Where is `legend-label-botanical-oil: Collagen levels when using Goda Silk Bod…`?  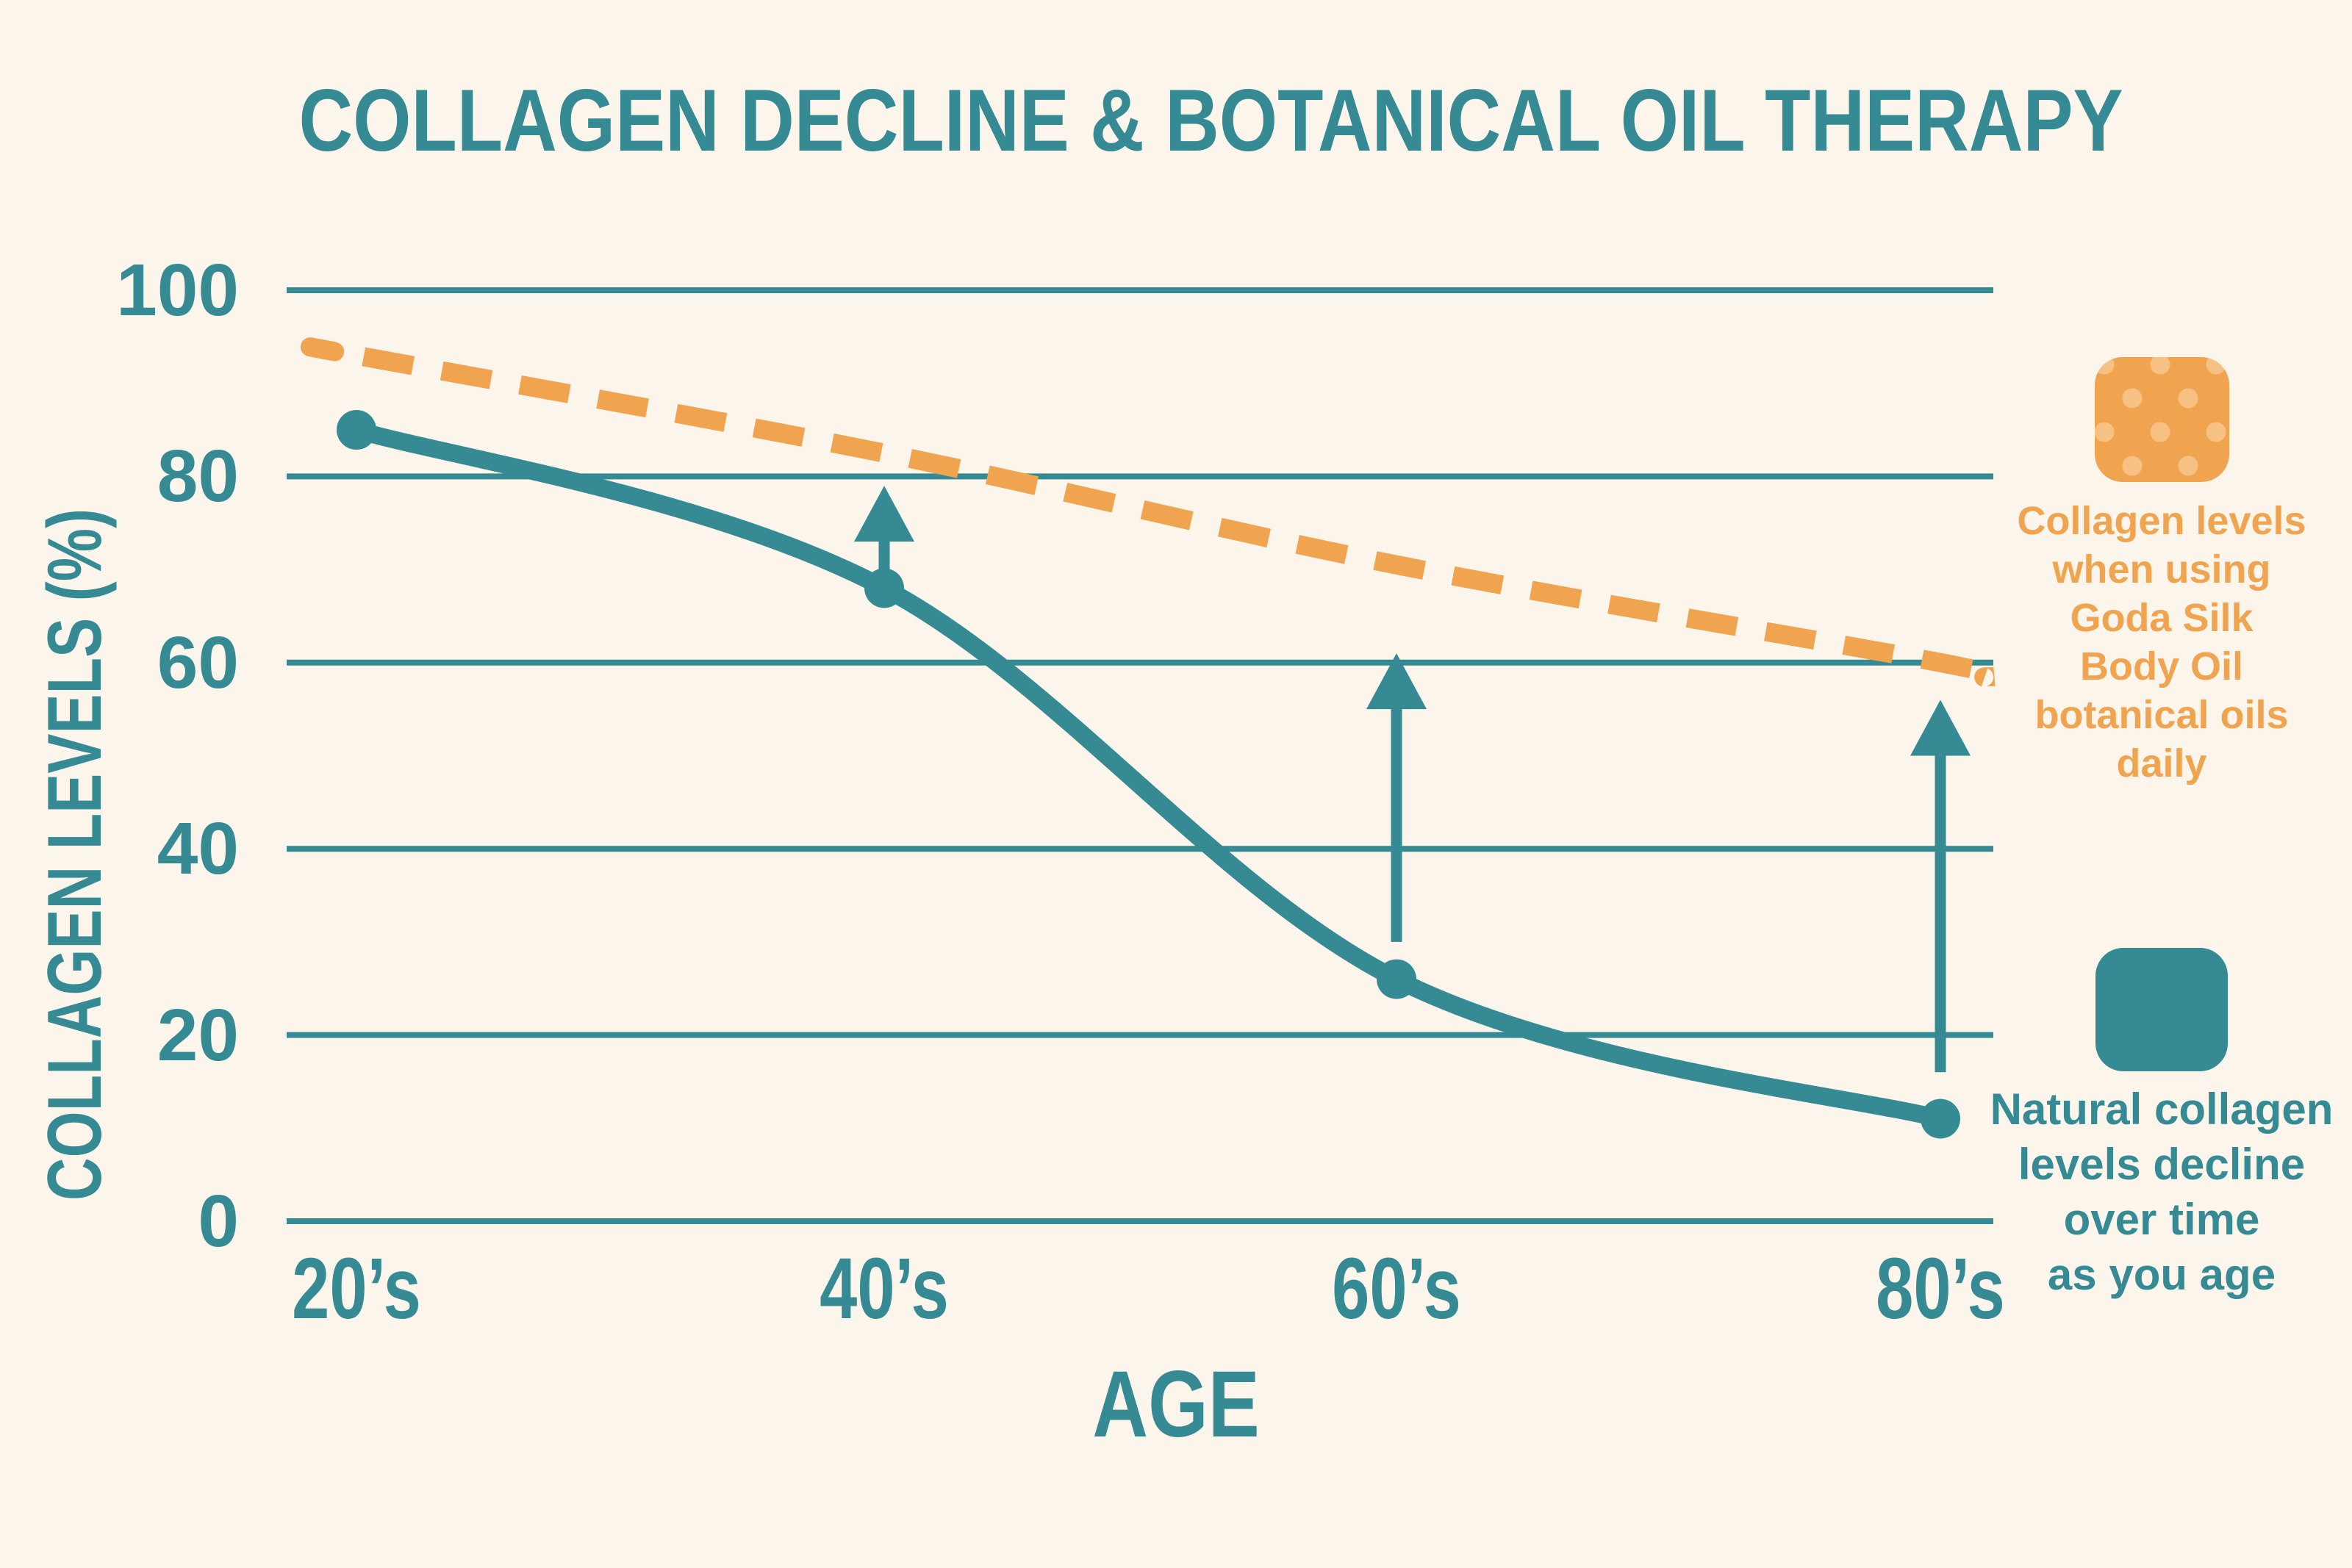
legend-label-botanical-oil: Collagen levels when using Goda Silk Bod… is located at coordinates (2161, 642).